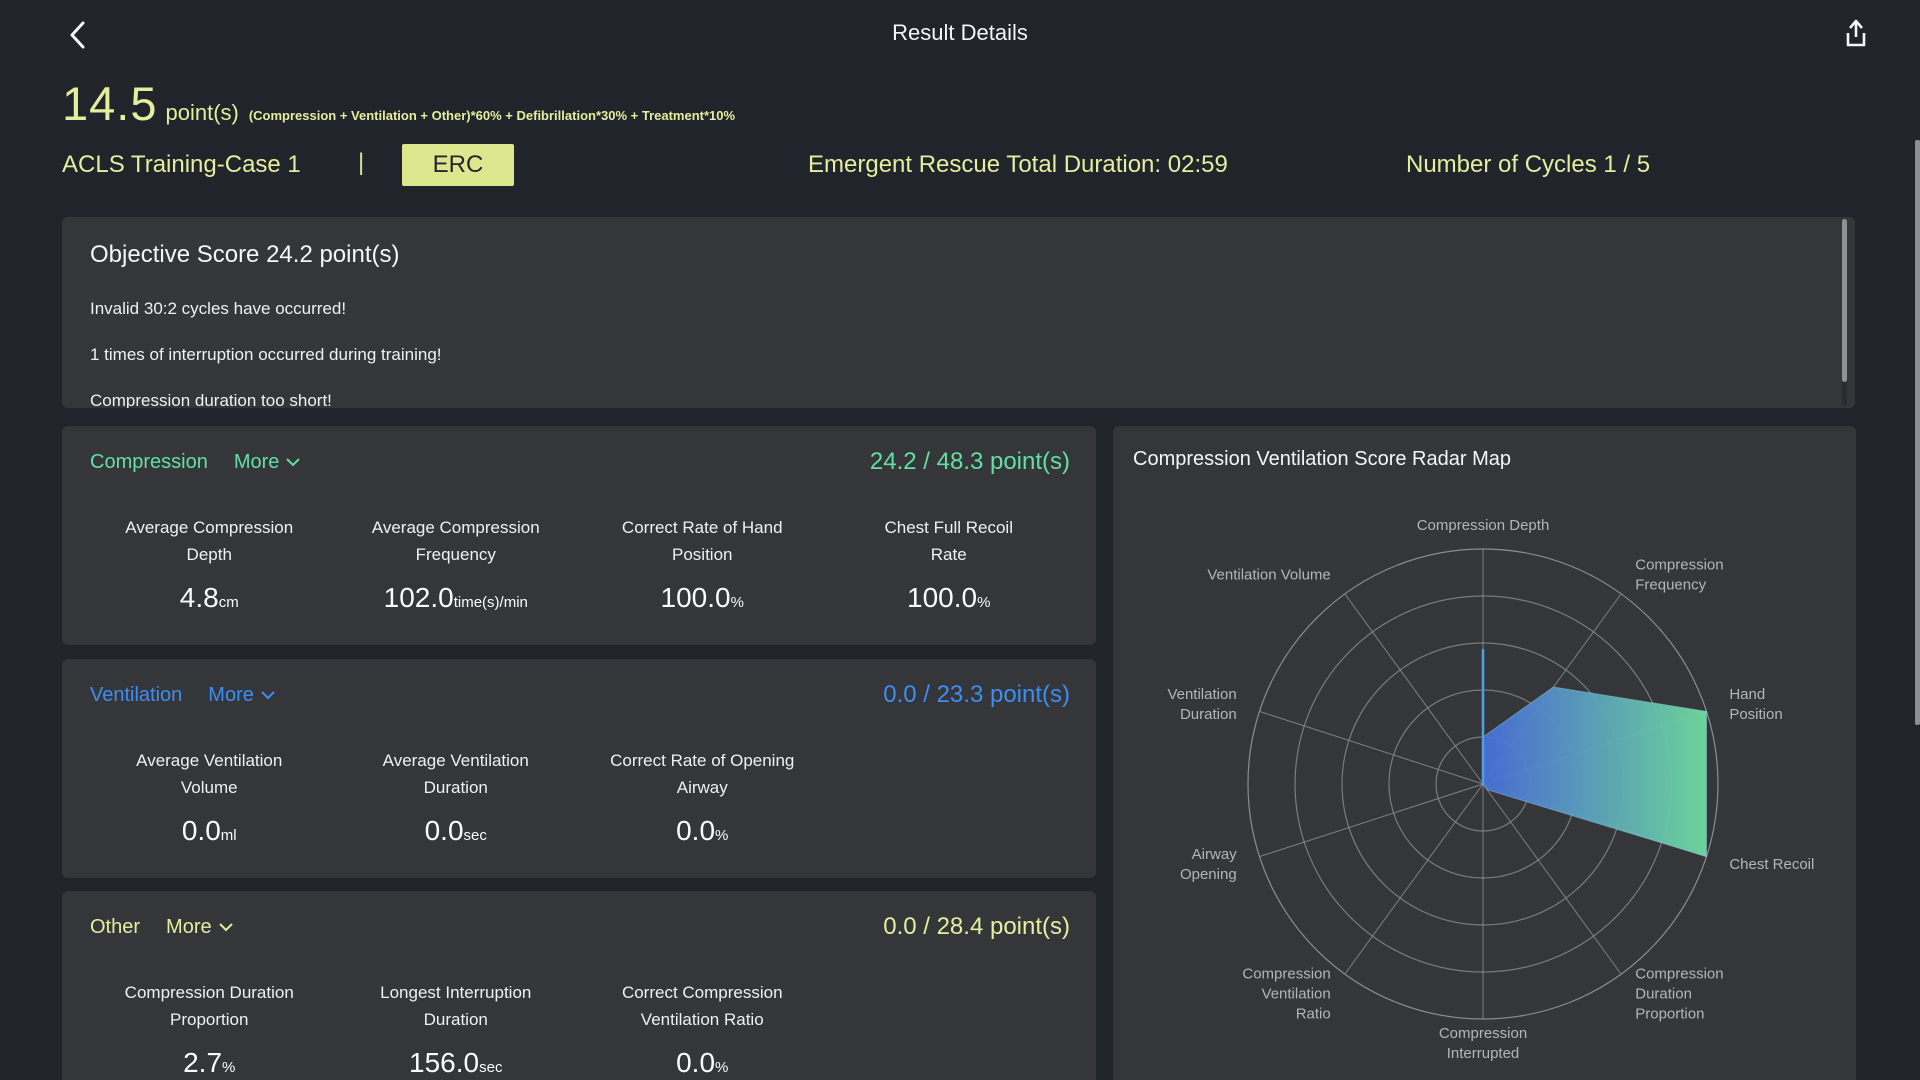 This screenshot has height=1080, width=1920. What do you see at coordinates (1844, 300) in the screenshot?
I see `objective-scrollbar-thumb` at bounding box center [1844, 300].